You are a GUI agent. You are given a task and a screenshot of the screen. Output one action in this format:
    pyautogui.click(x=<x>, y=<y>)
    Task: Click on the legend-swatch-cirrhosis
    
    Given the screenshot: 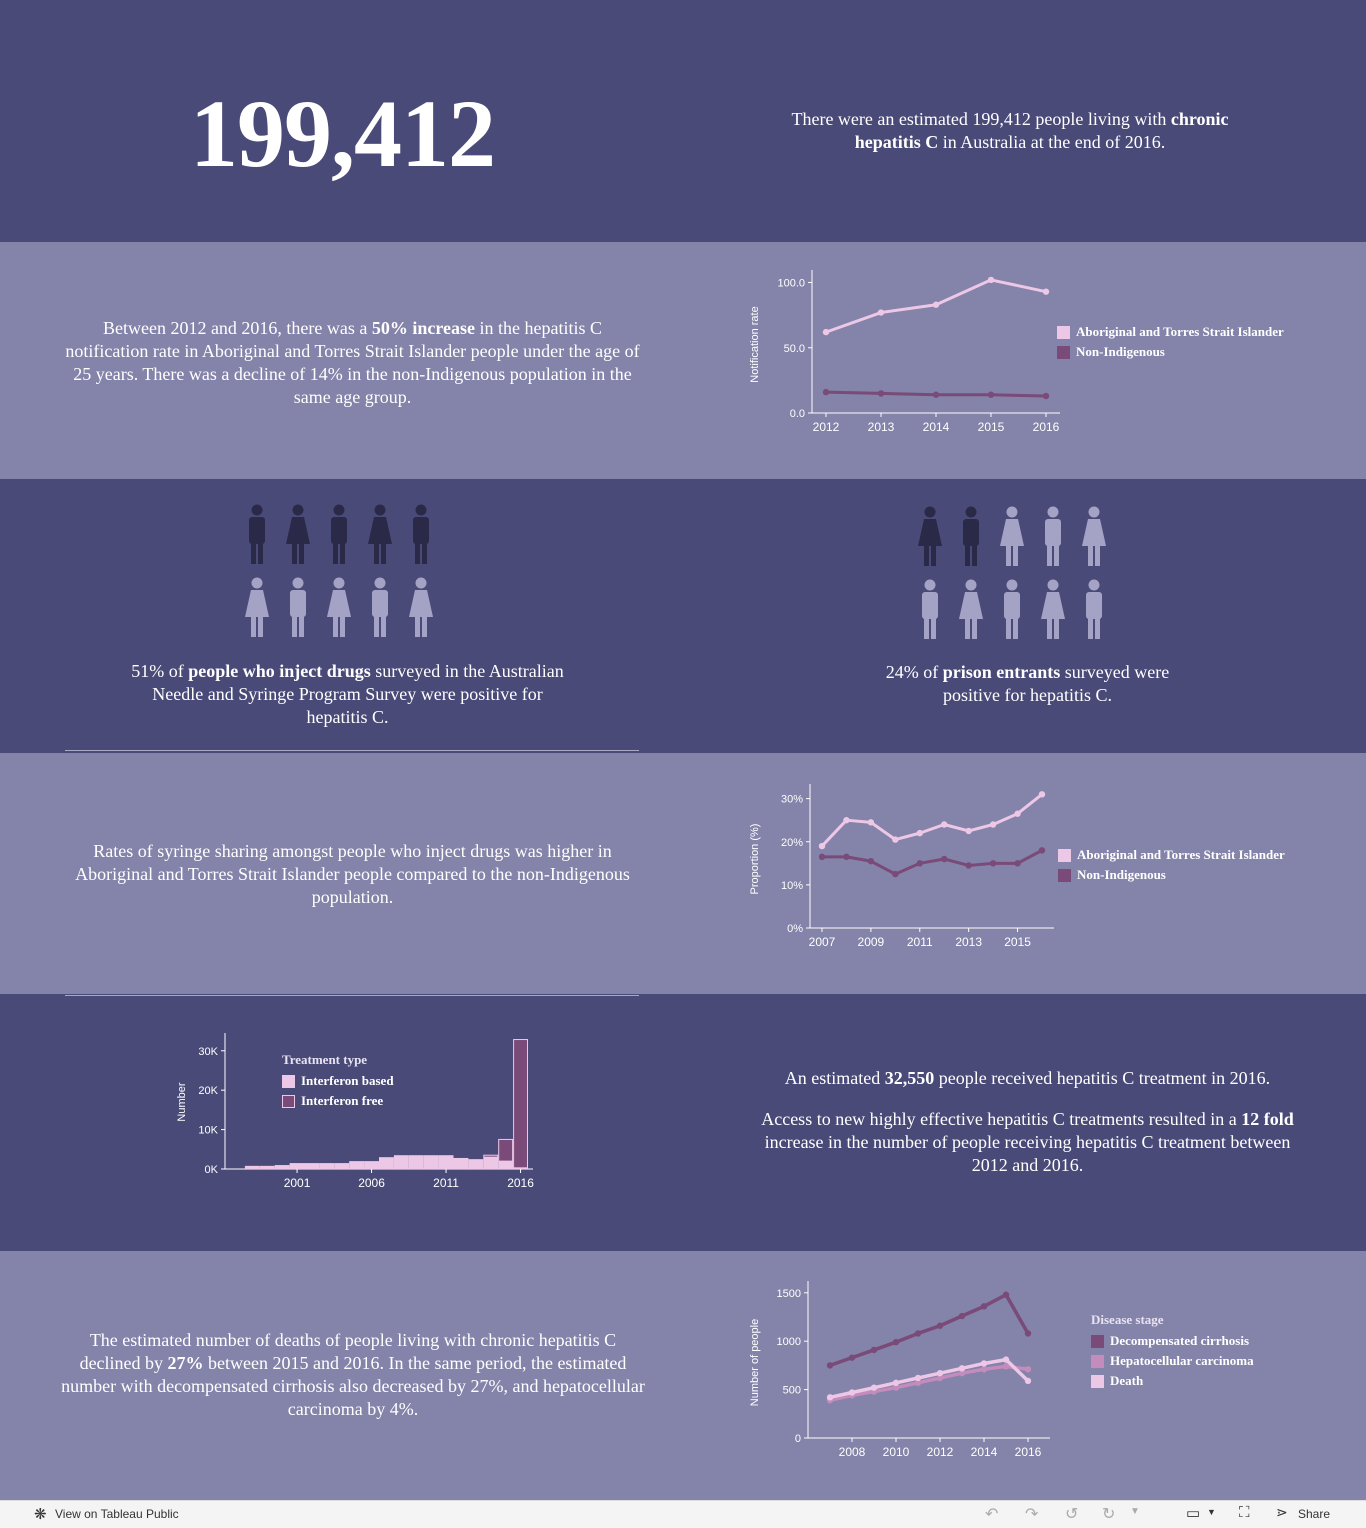 What is the action you would take?
    pyautogui.click(x=1097, y=1341)
    